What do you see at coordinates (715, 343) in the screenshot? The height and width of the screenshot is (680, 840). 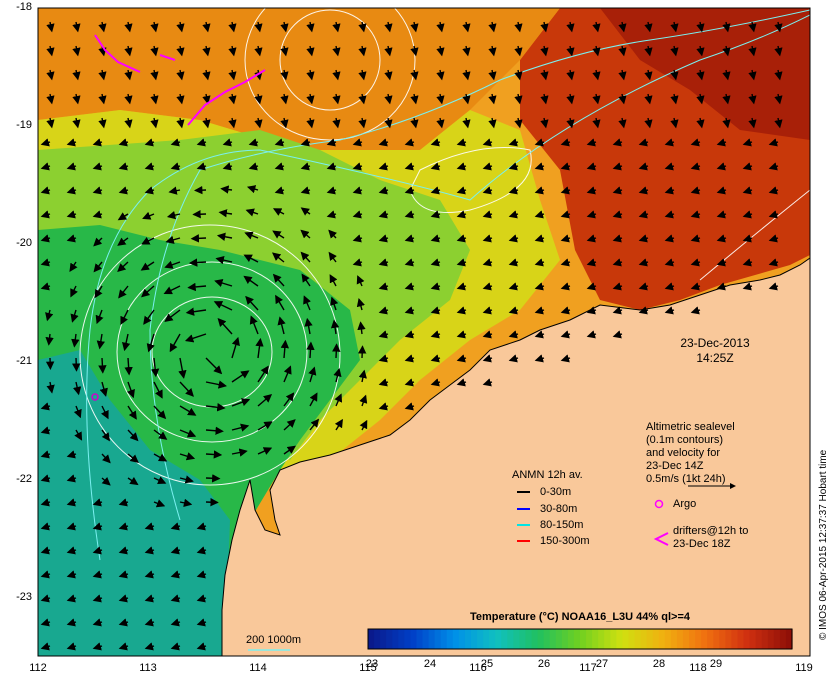 I see `map-date: 23-Dec-2013` at bounding box center [715, 343].